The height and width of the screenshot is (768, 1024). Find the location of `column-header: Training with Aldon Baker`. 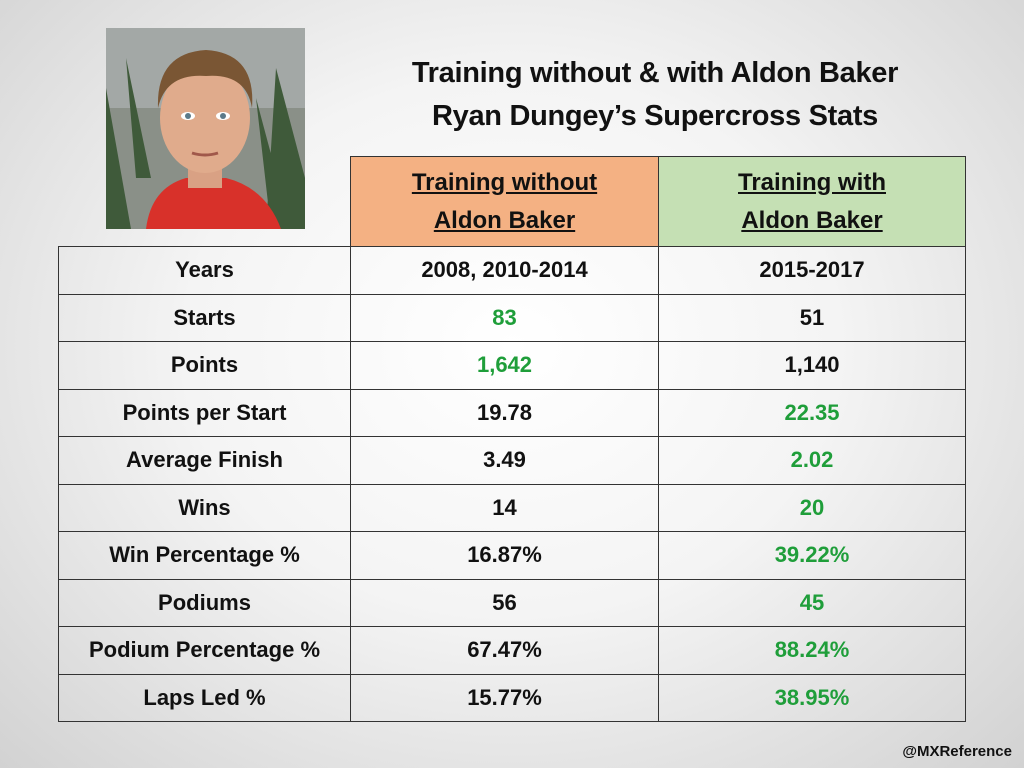

column-header: Training with Aldon Baker is located at coordinates (812, 201).